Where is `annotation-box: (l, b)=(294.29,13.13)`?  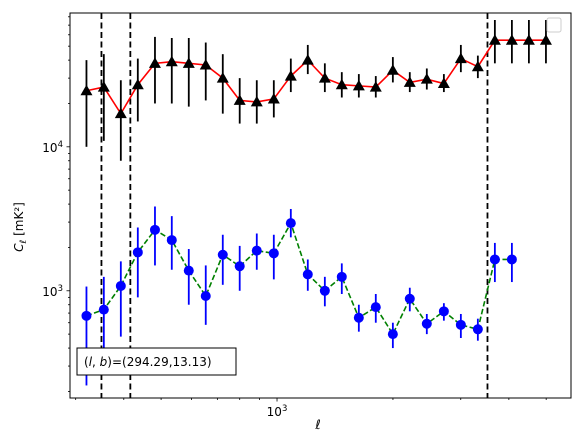
annotation-box: (l, b)=(294.29,13.13) is located at coordinates (156, 361).